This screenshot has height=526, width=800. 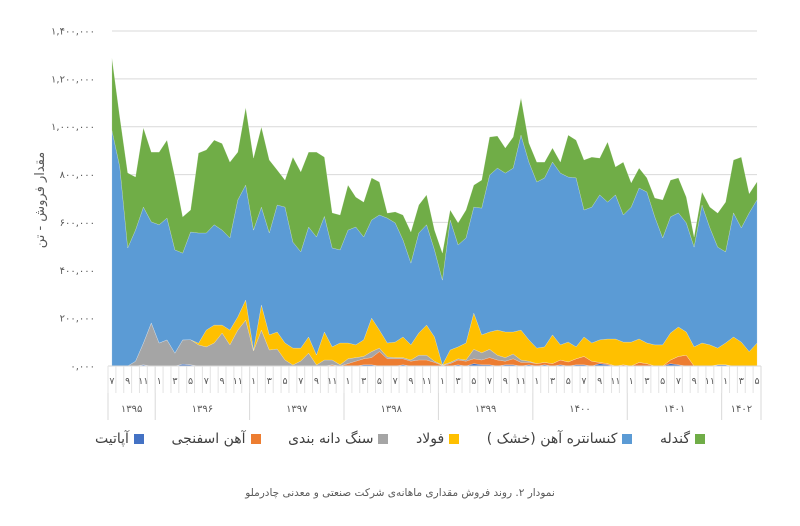 What do you see at coordinates (77, 223) in the screenshot?
I see `y-tick-label: ۶۰۰,۰۰۰` at bounding box center [77, 223].